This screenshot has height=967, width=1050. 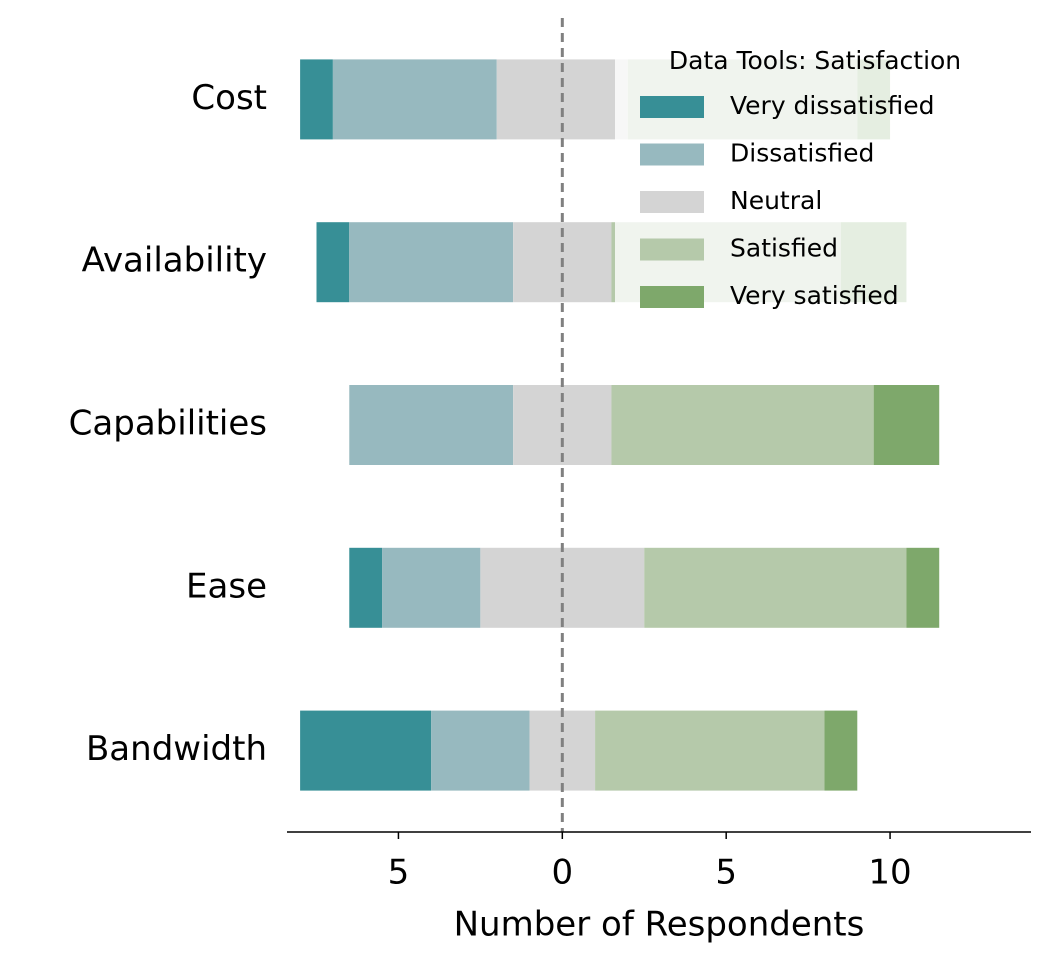 I want to click on x-tick-label: 0, so click(x=562, y=873).